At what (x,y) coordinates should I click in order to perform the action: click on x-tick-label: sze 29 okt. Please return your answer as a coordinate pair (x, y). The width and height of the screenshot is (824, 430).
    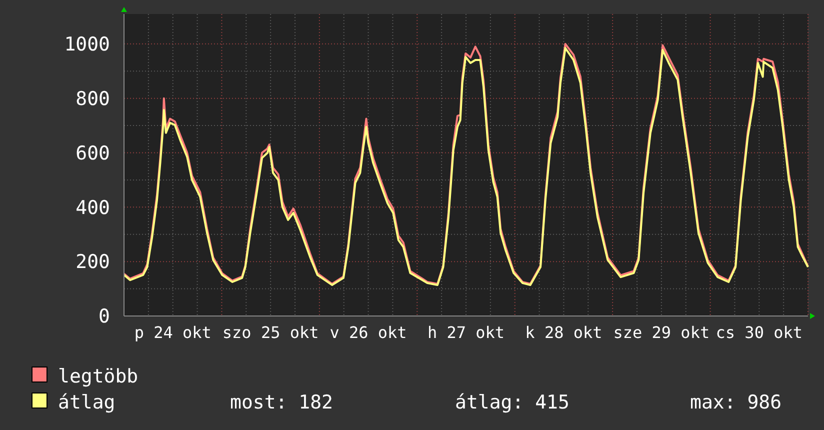
    Looking at the image, I should click on (661, 332).